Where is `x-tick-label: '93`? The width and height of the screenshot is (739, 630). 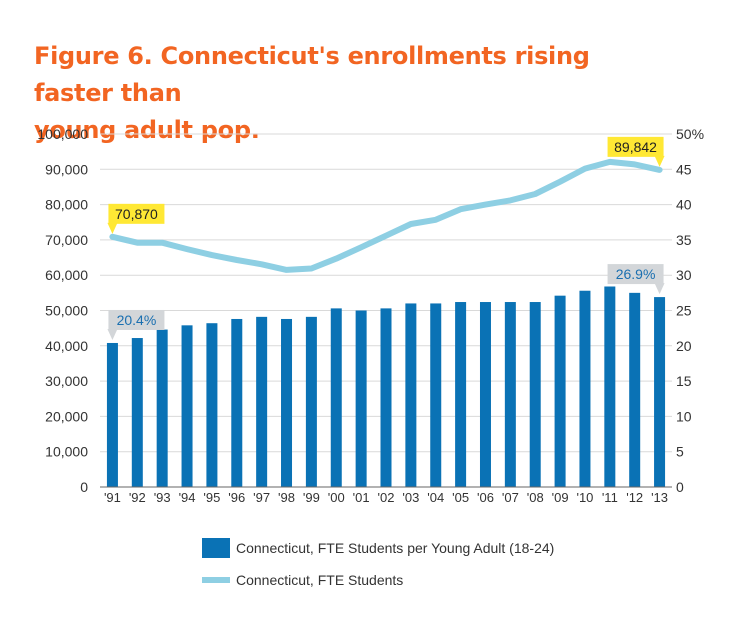
x-tick-label: '93 is located at coordinates (162, 497).